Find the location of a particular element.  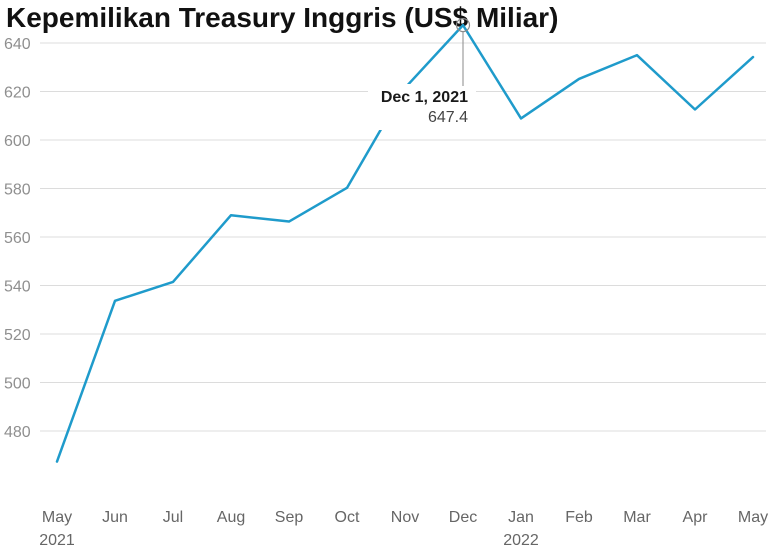

x-tick-label-5: Oct is located at coordinates (347, 517).